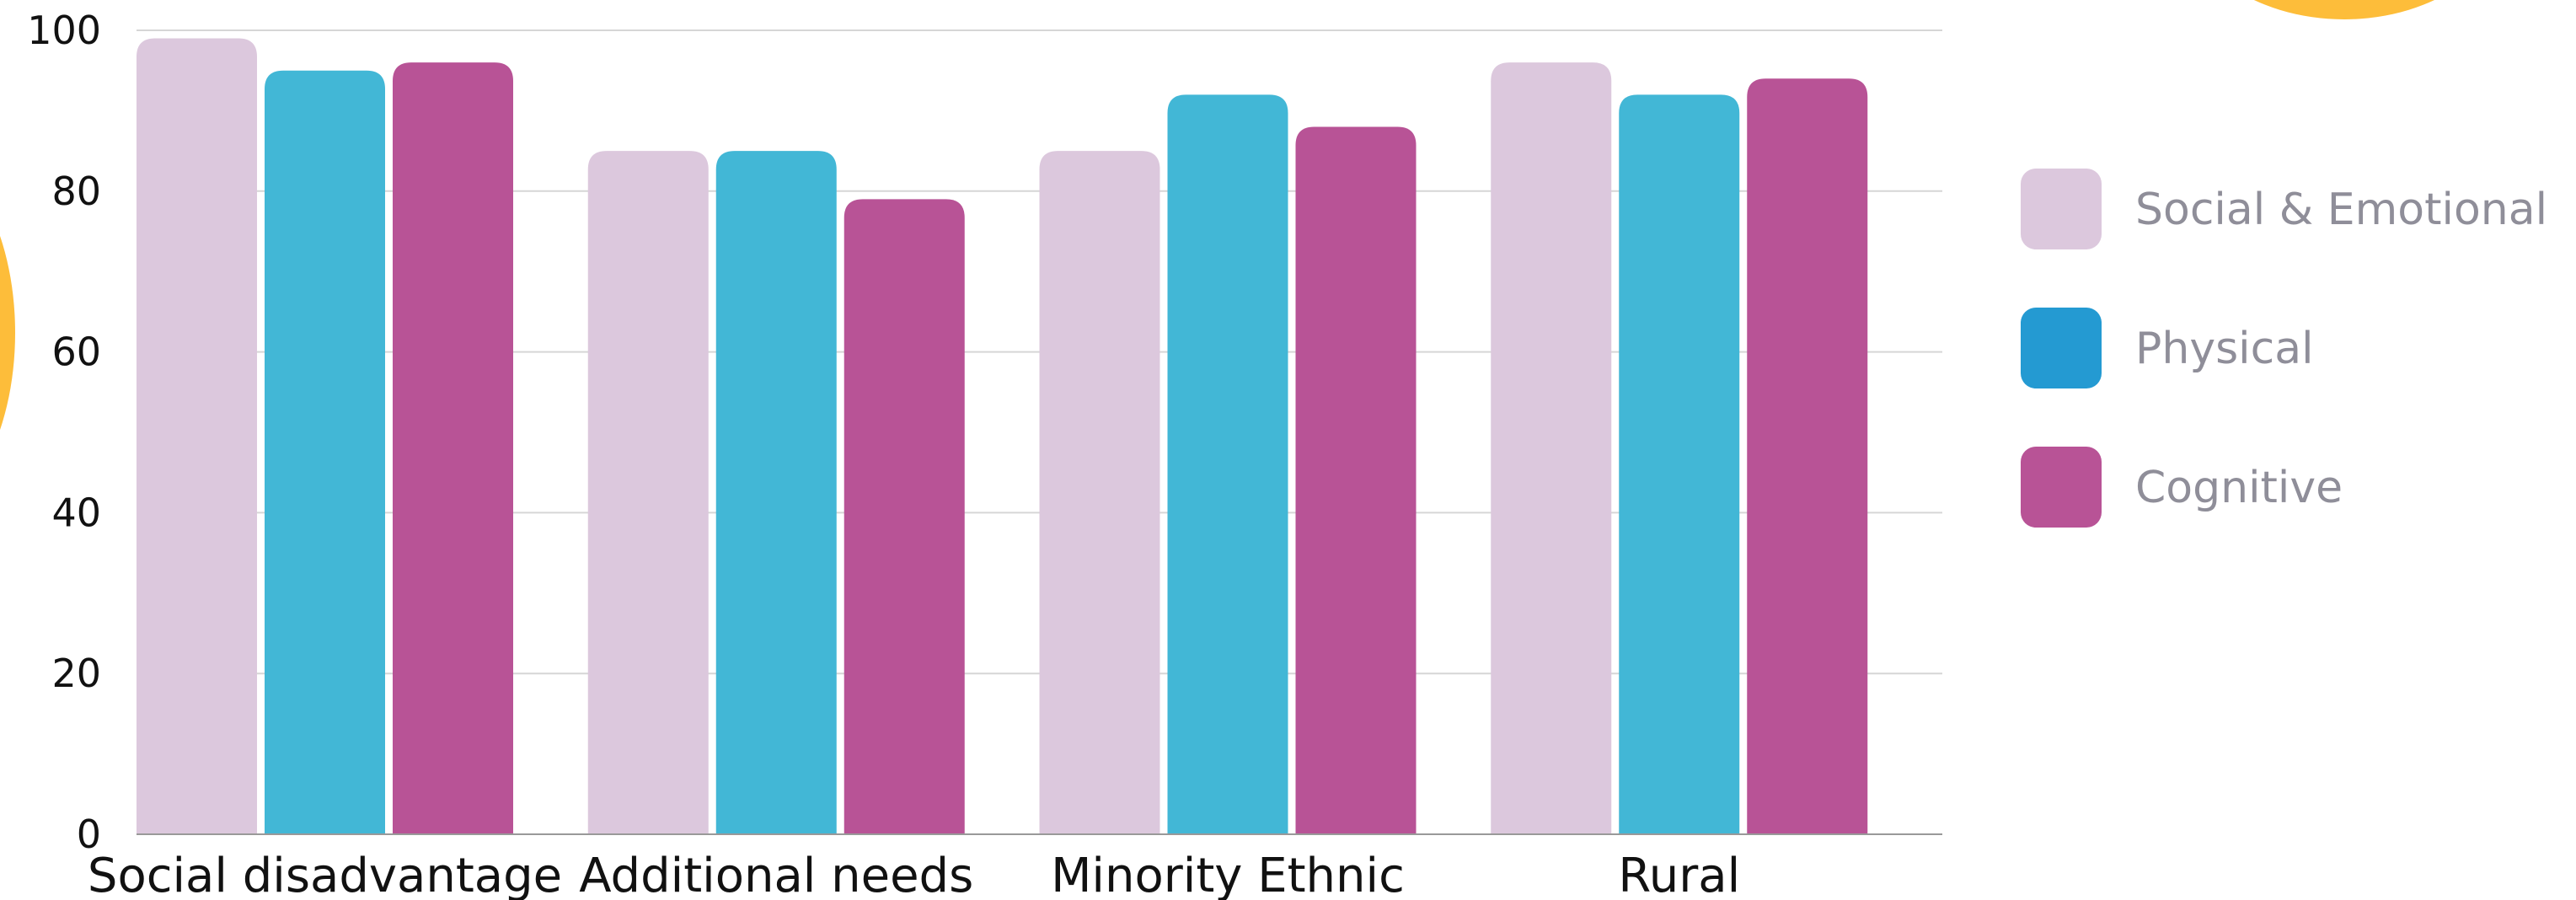  What do you see at coordinates (2239, 488) in the screenshot?
I see `legend-label: Cognitive` at bounding box center [2239, 488].